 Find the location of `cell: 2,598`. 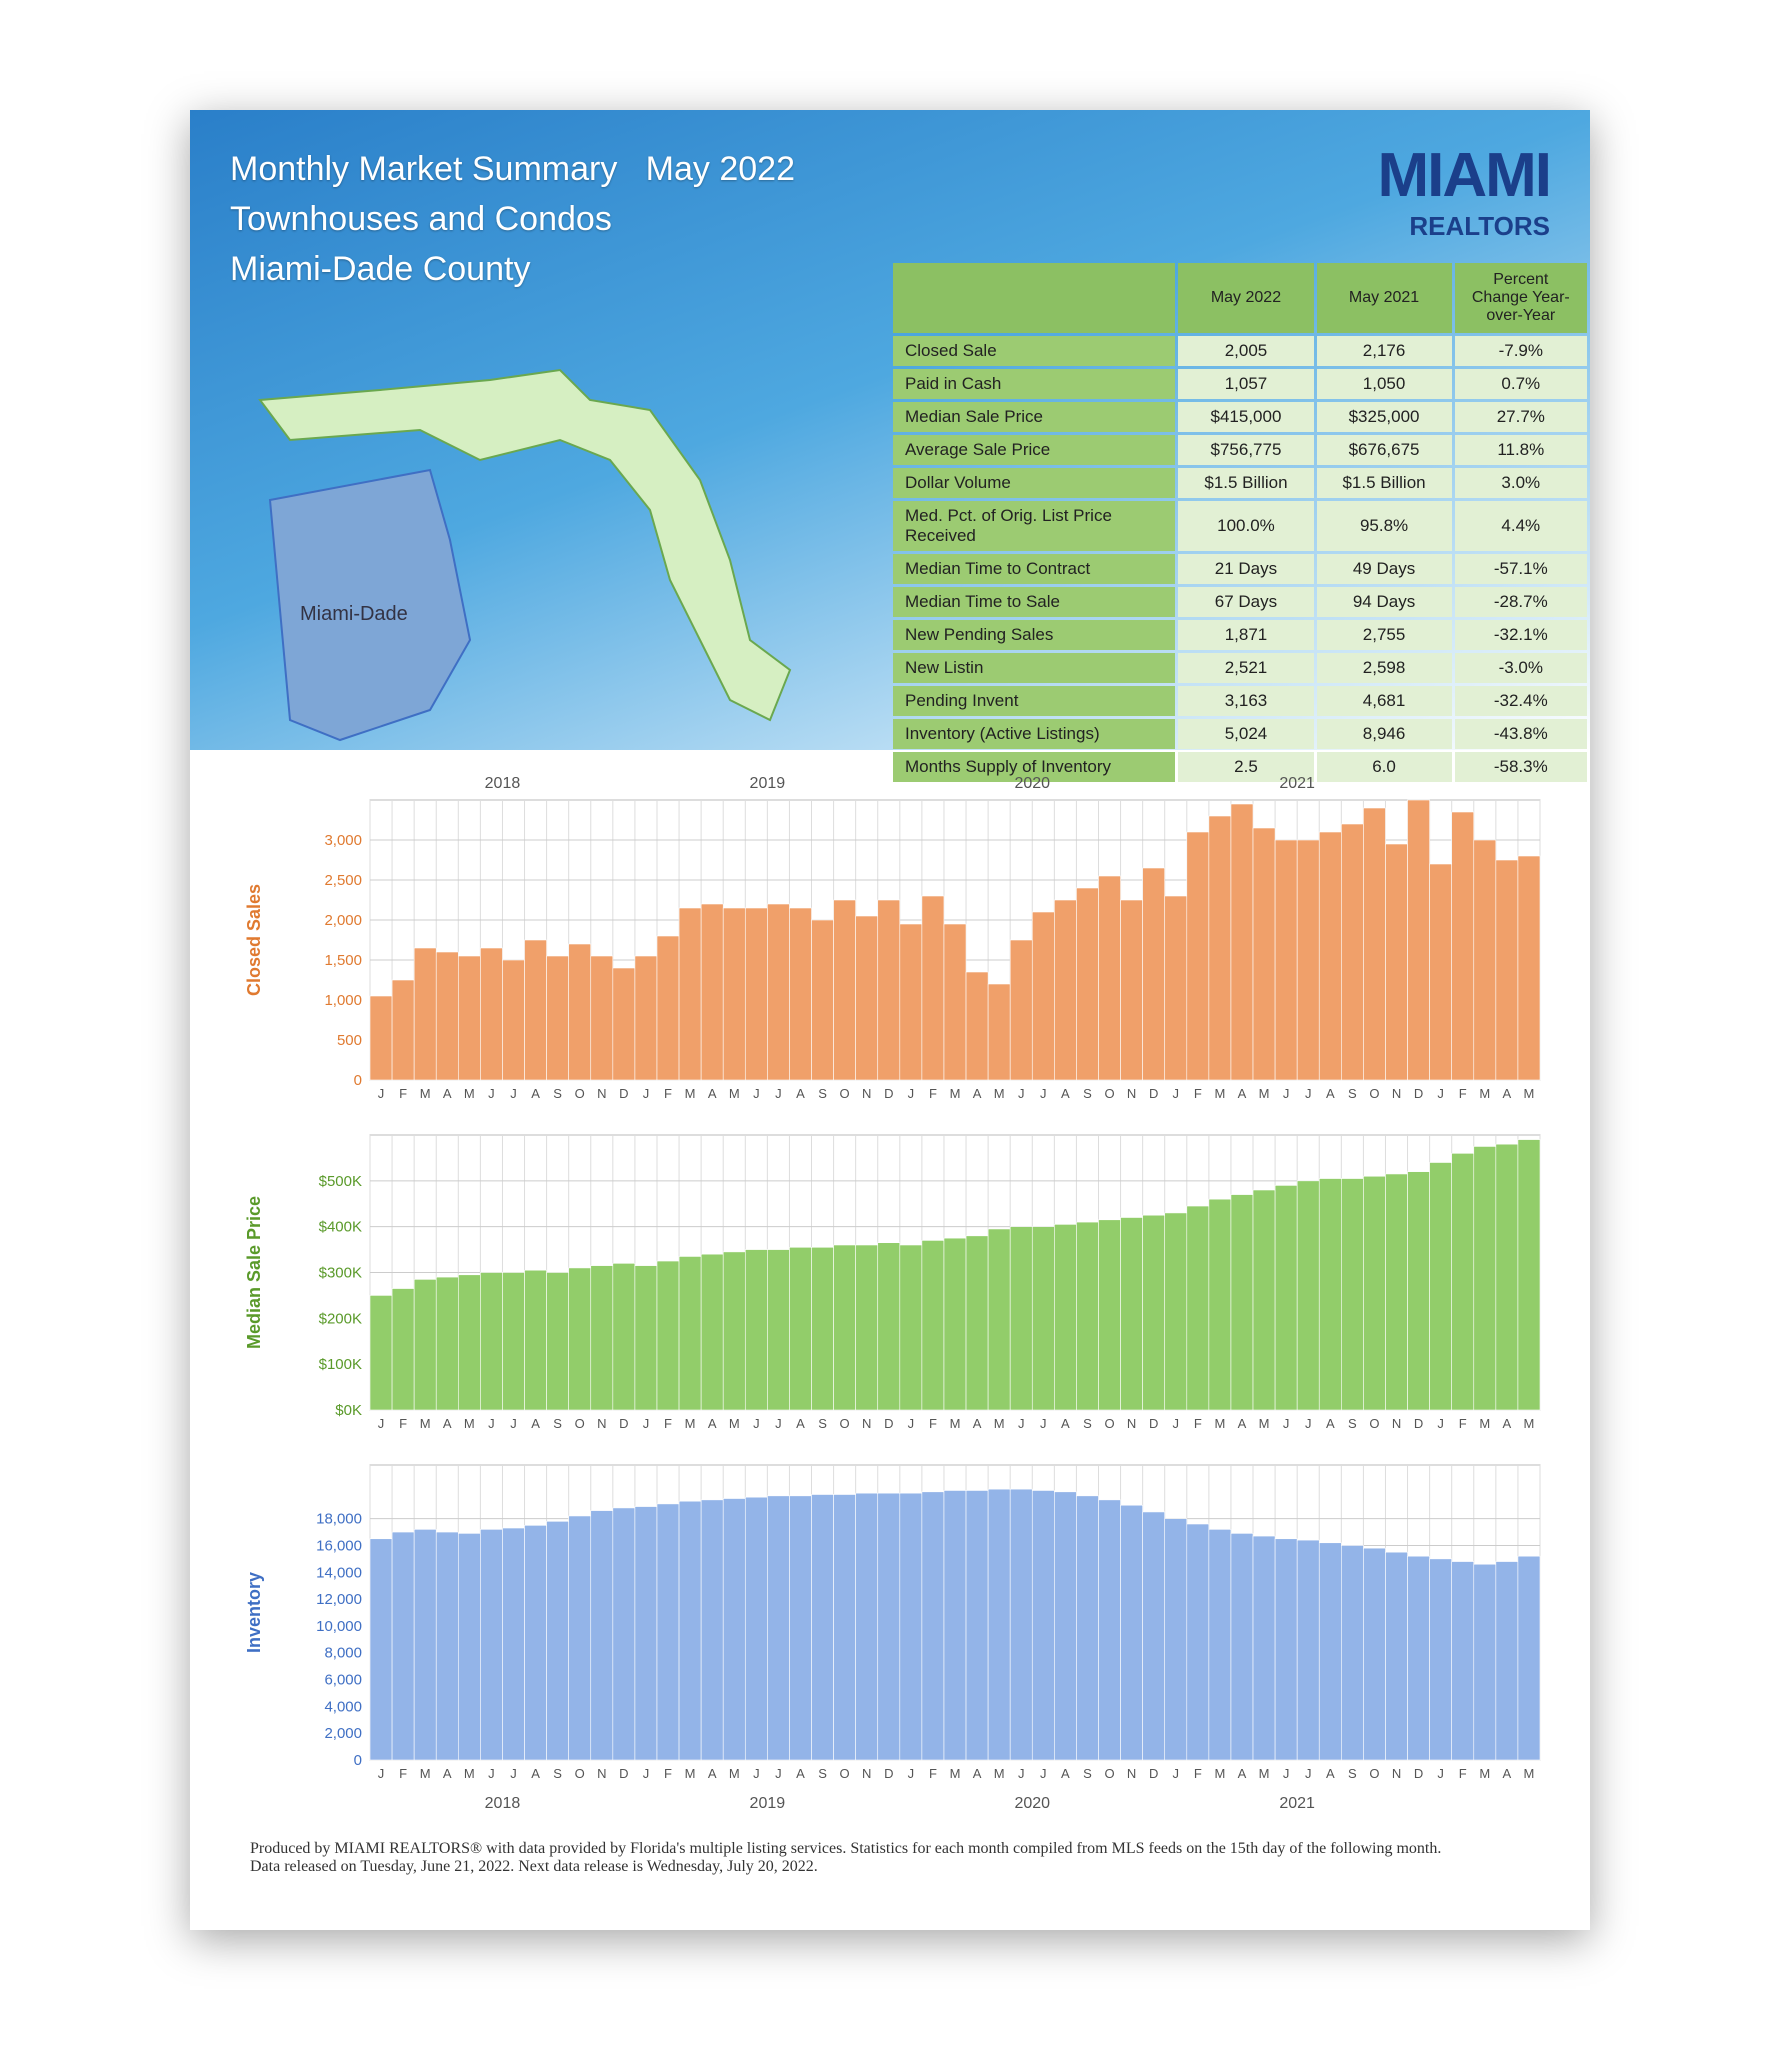

cell: 2,598 is located at coordinates (1384, 668).